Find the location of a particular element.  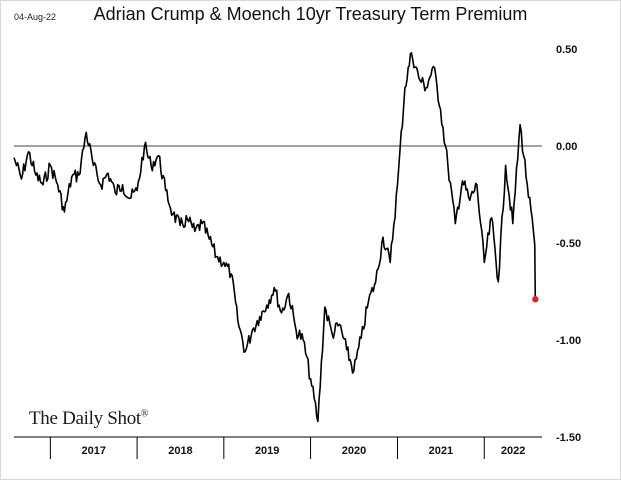

source-brand-mark: ® is located at coordinates (144, 414).